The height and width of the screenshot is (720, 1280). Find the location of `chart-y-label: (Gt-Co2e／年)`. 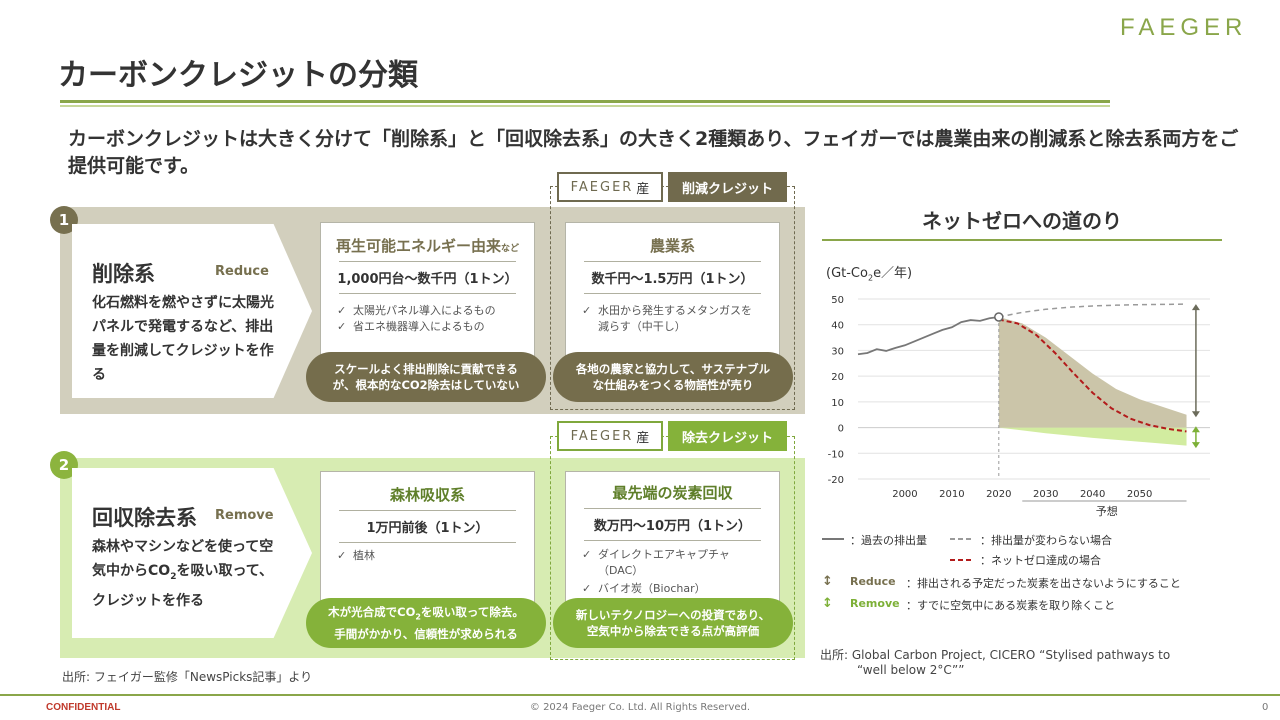

chart-y-label: (Gt-Co2e／年) is located at coordinates (869, 274).